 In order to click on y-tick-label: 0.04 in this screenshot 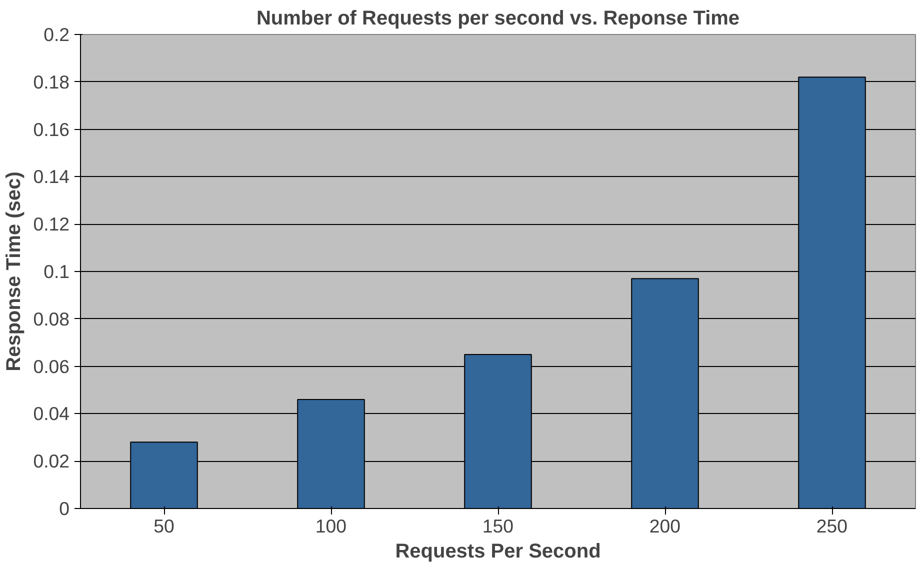, I will do `click(51, 413)`.